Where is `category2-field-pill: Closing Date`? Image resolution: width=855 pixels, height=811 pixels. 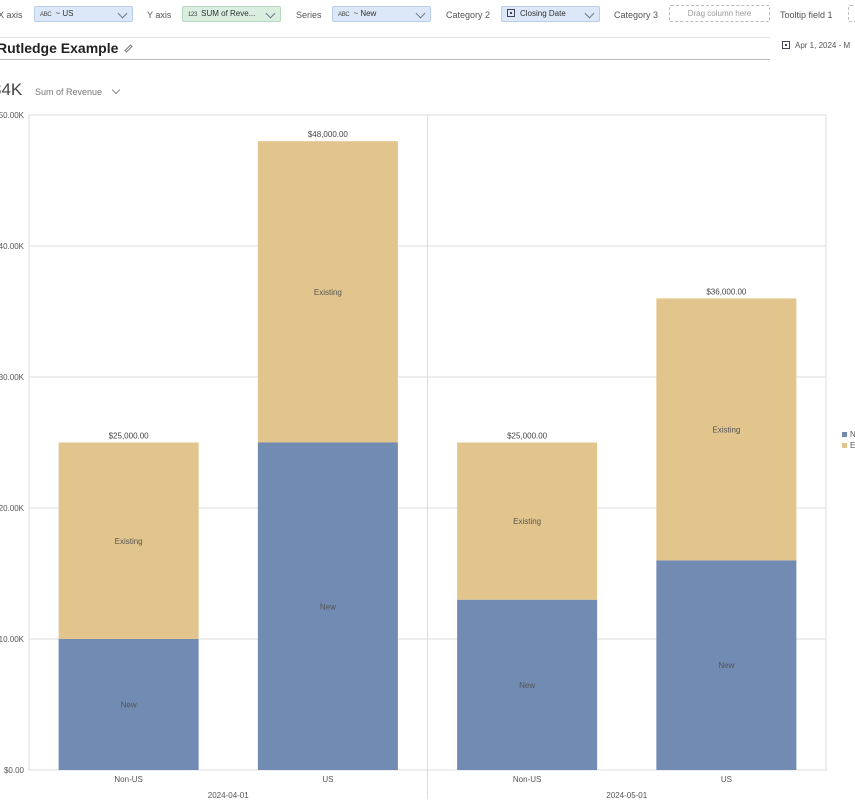
category2-field-pill: Closing Date is located at coordinates (550, 14).